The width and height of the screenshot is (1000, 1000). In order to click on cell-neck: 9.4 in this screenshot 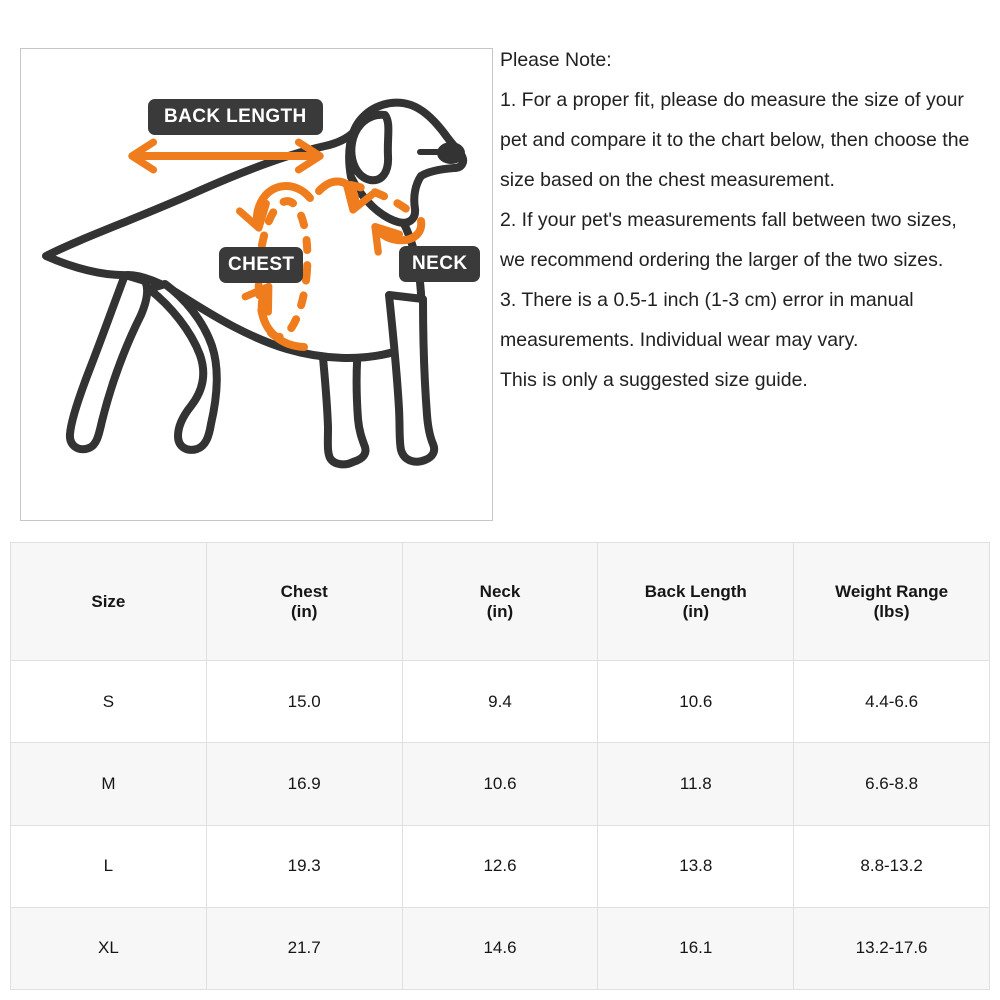, I will do `click(500, 701)`.